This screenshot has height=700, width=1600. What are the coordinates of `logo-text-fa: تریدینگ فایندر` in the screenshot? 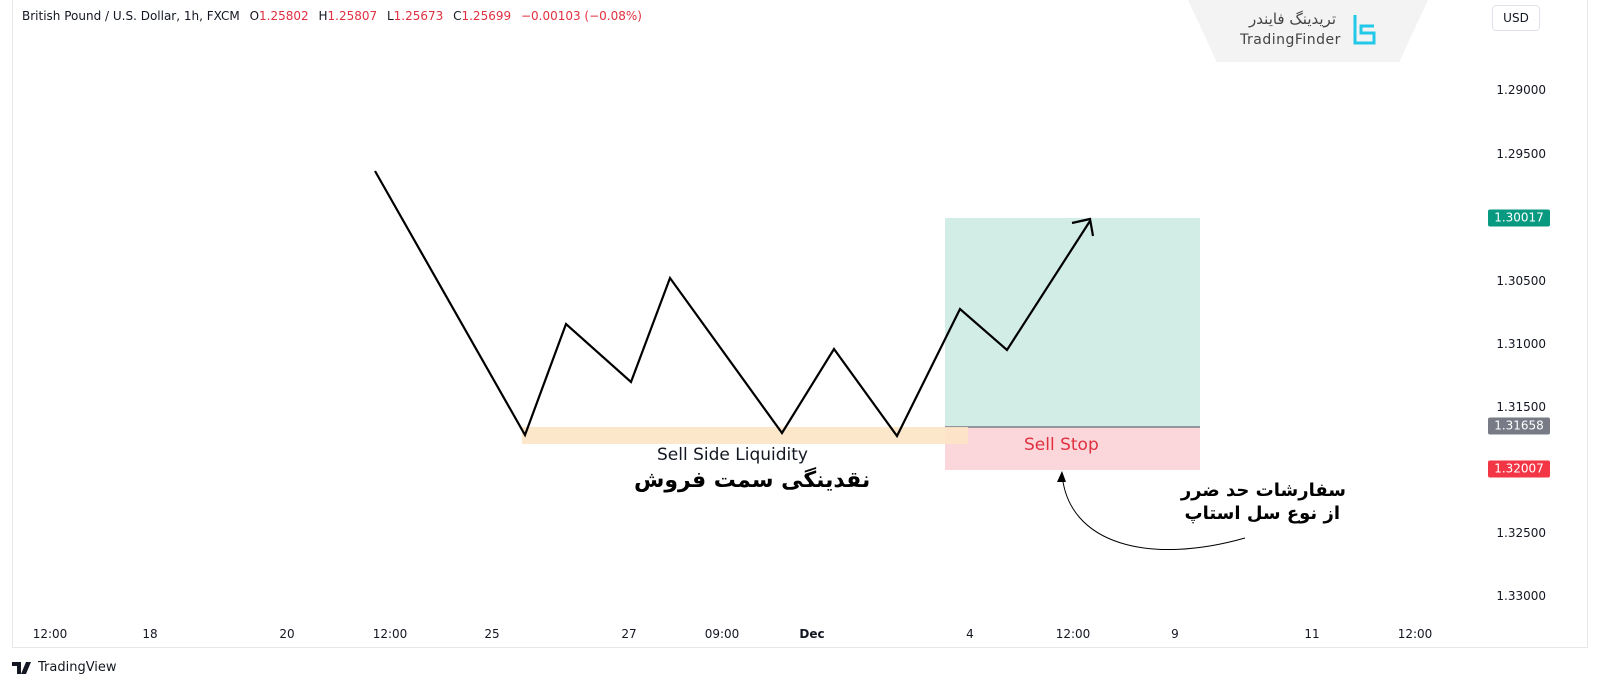 It's located at (1292, 19).